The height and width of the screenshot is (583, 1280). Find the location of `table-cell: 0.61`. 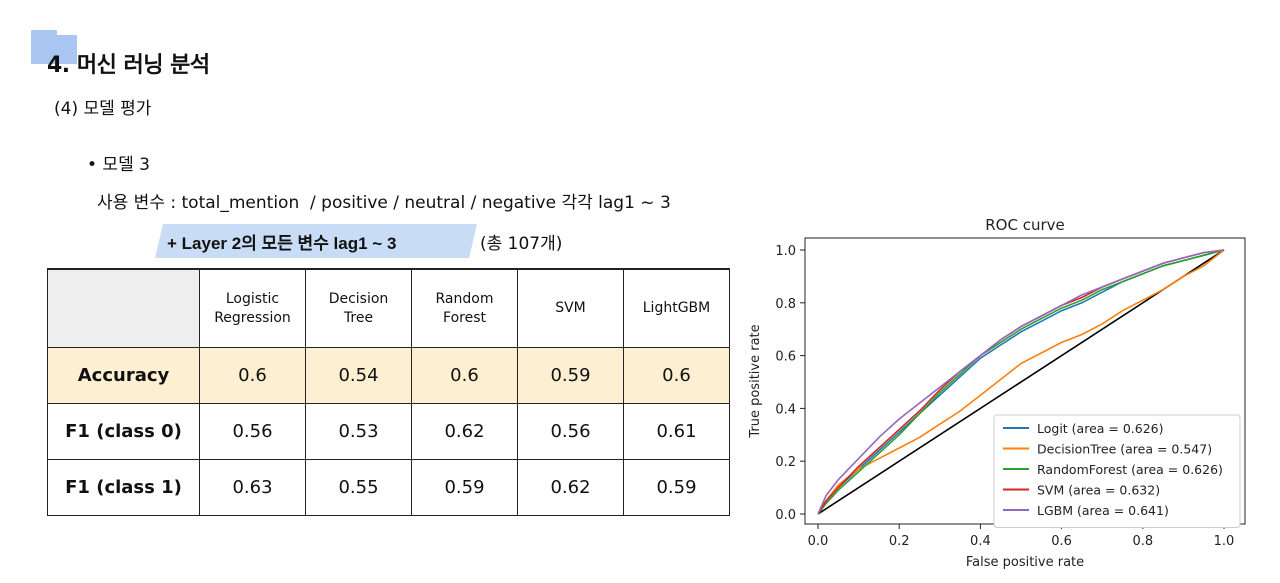

table-cell: 0.61 is located at coordinates (676, 431).